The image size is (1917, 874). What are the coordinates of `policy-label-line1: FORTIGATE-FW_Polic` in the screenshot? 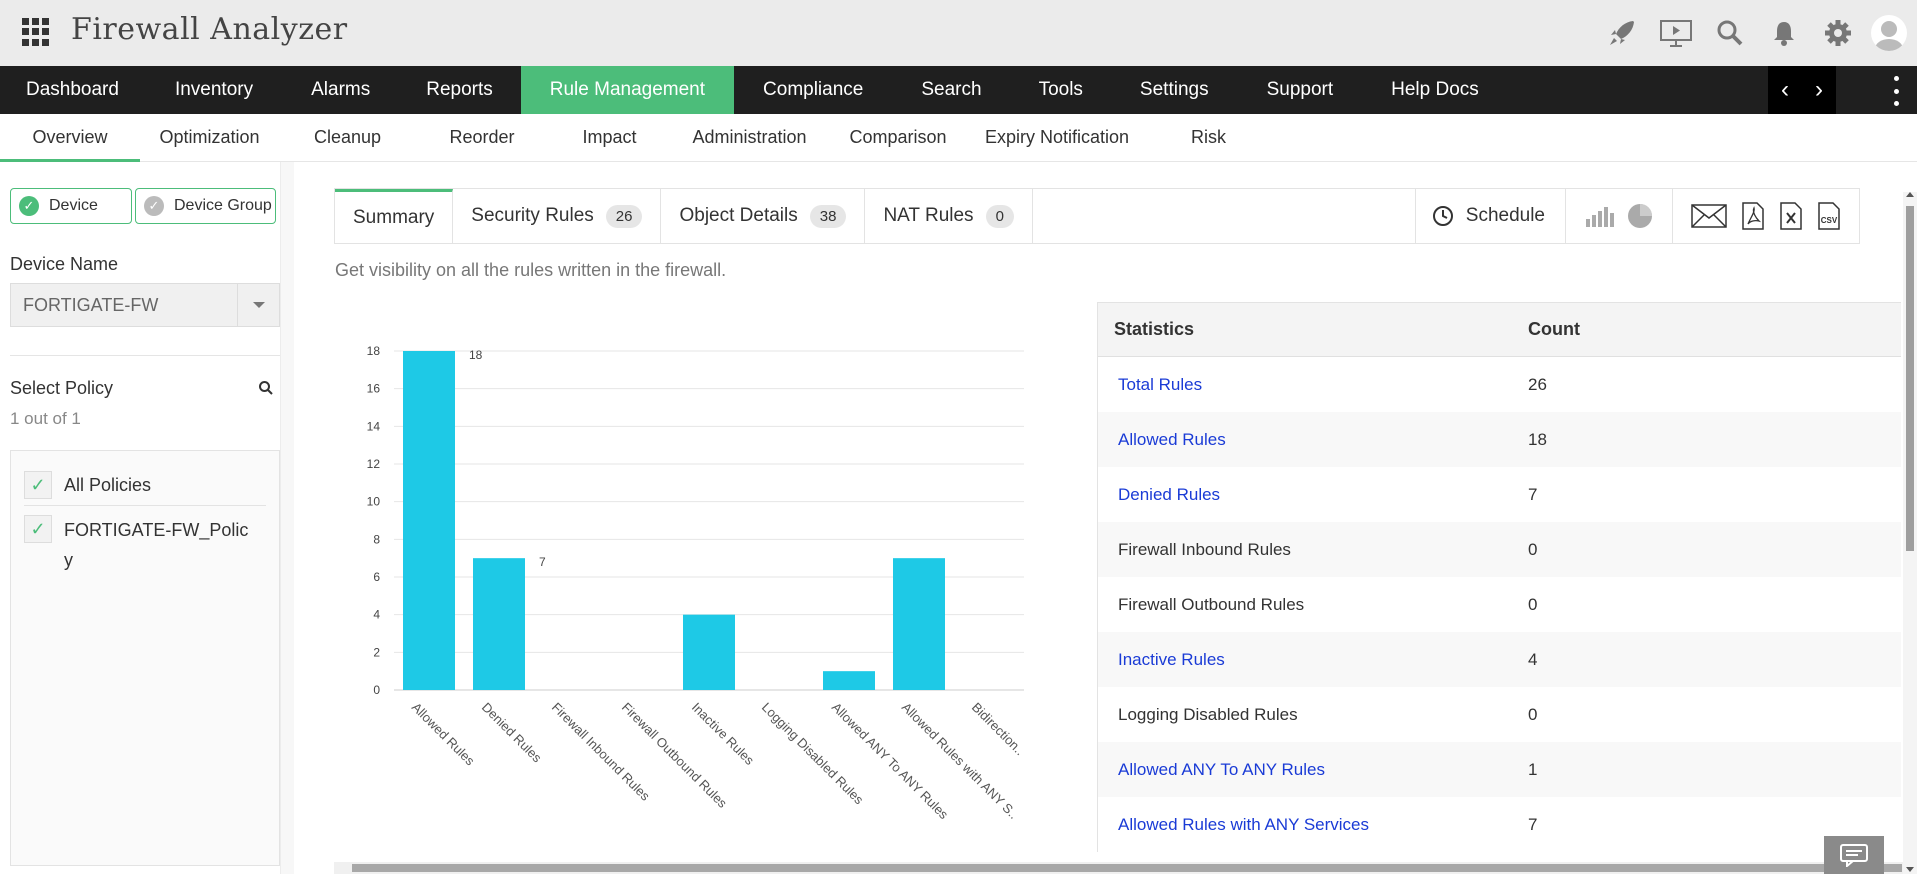 It's located at (156, 530).